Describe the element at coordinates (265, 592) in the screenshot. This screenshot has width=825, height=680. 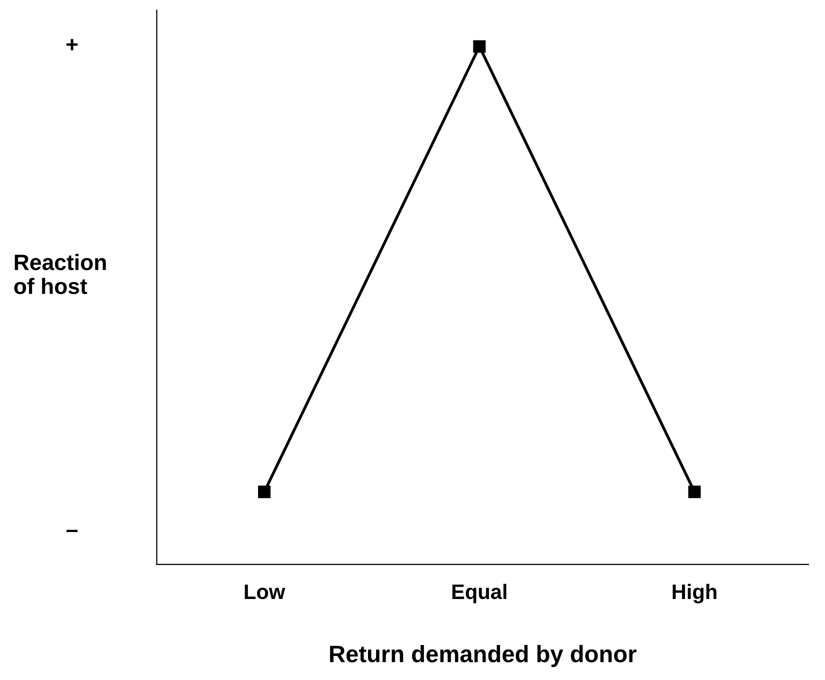
I see `x-tick-label: Low` at that location.